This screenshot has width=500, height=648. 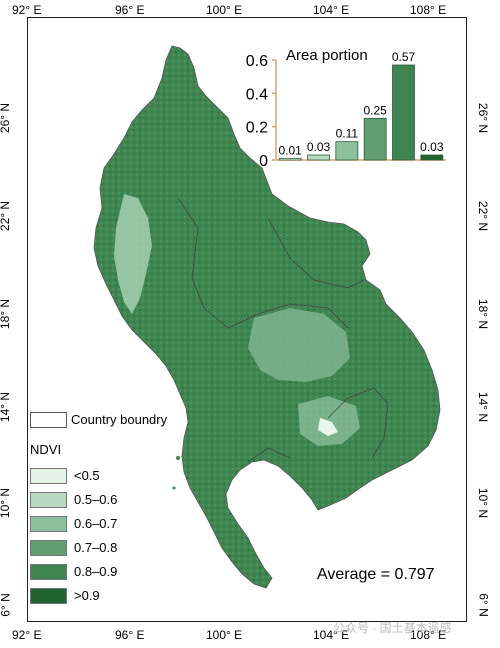 What do you see at coordinates (130, 635) in the screenshot?
I see `bottom-tick-96: 96° E` at bounding box center [130, 635].